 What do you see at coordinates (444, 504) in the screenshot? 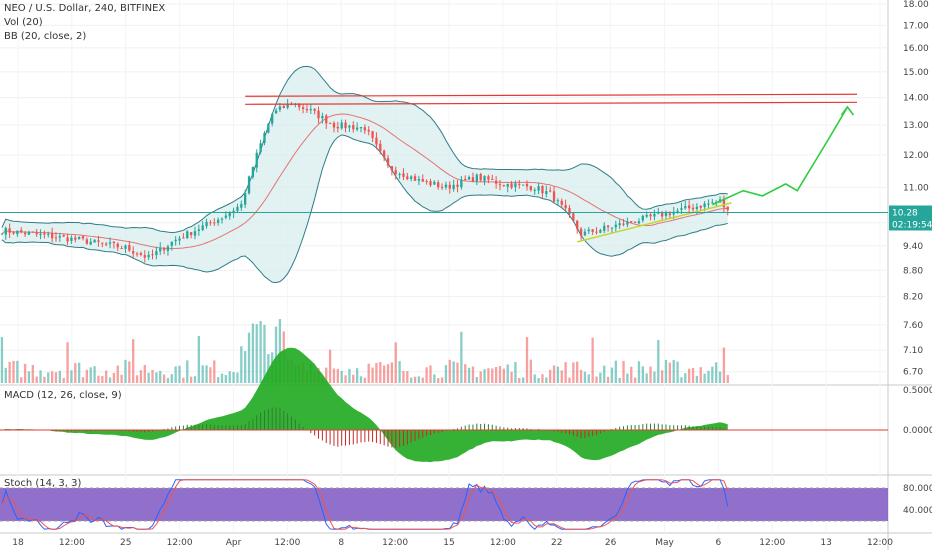
I see `stoch-band` at bounding box center [444, 504].